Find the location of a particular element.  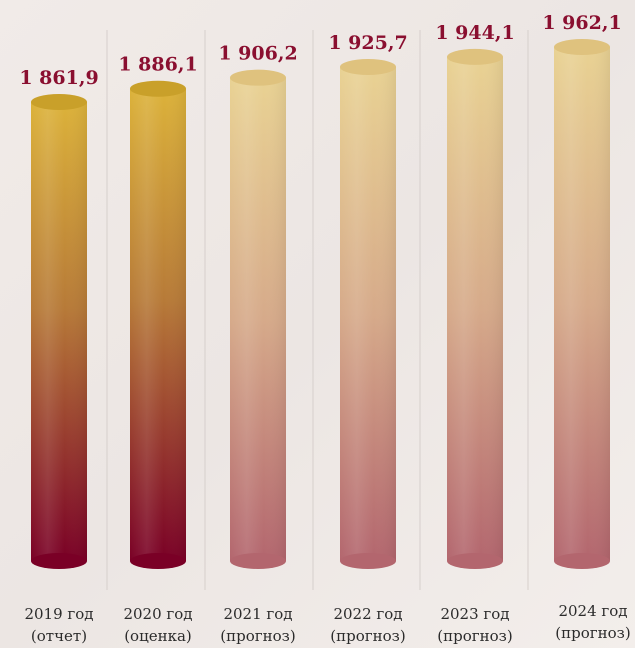

bar-2021 is located at coordinates (258, 319).